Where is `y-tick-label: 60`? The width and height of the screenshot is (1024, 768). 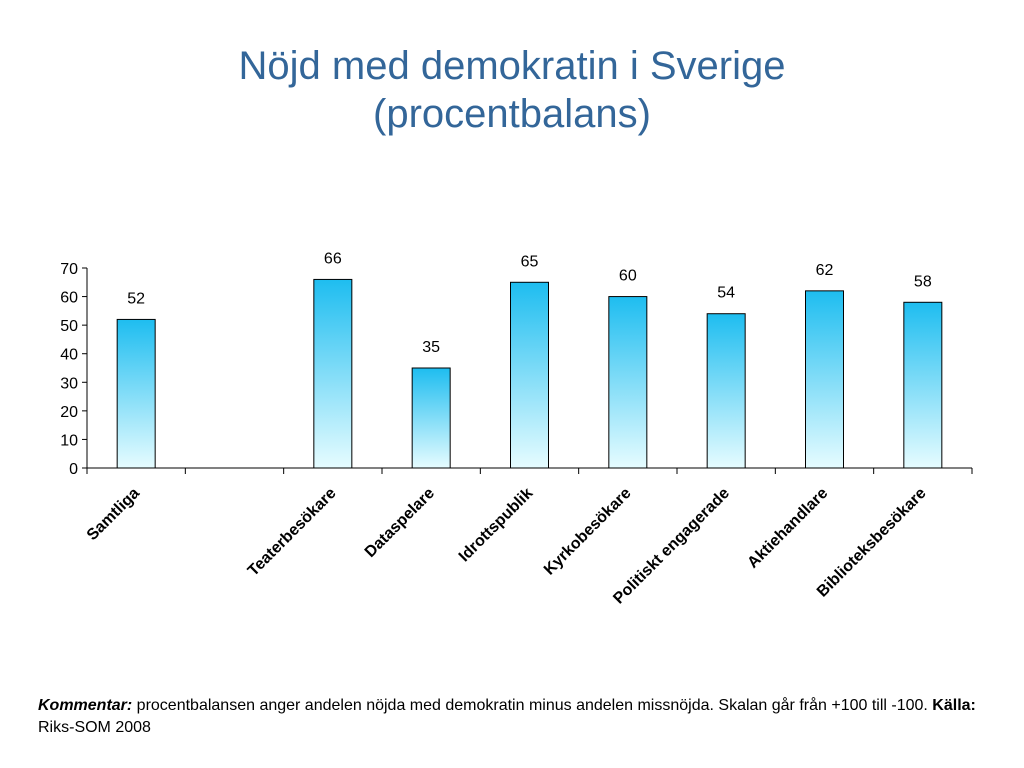
y-tick-label: 60 is located at coordinates (69, 298).